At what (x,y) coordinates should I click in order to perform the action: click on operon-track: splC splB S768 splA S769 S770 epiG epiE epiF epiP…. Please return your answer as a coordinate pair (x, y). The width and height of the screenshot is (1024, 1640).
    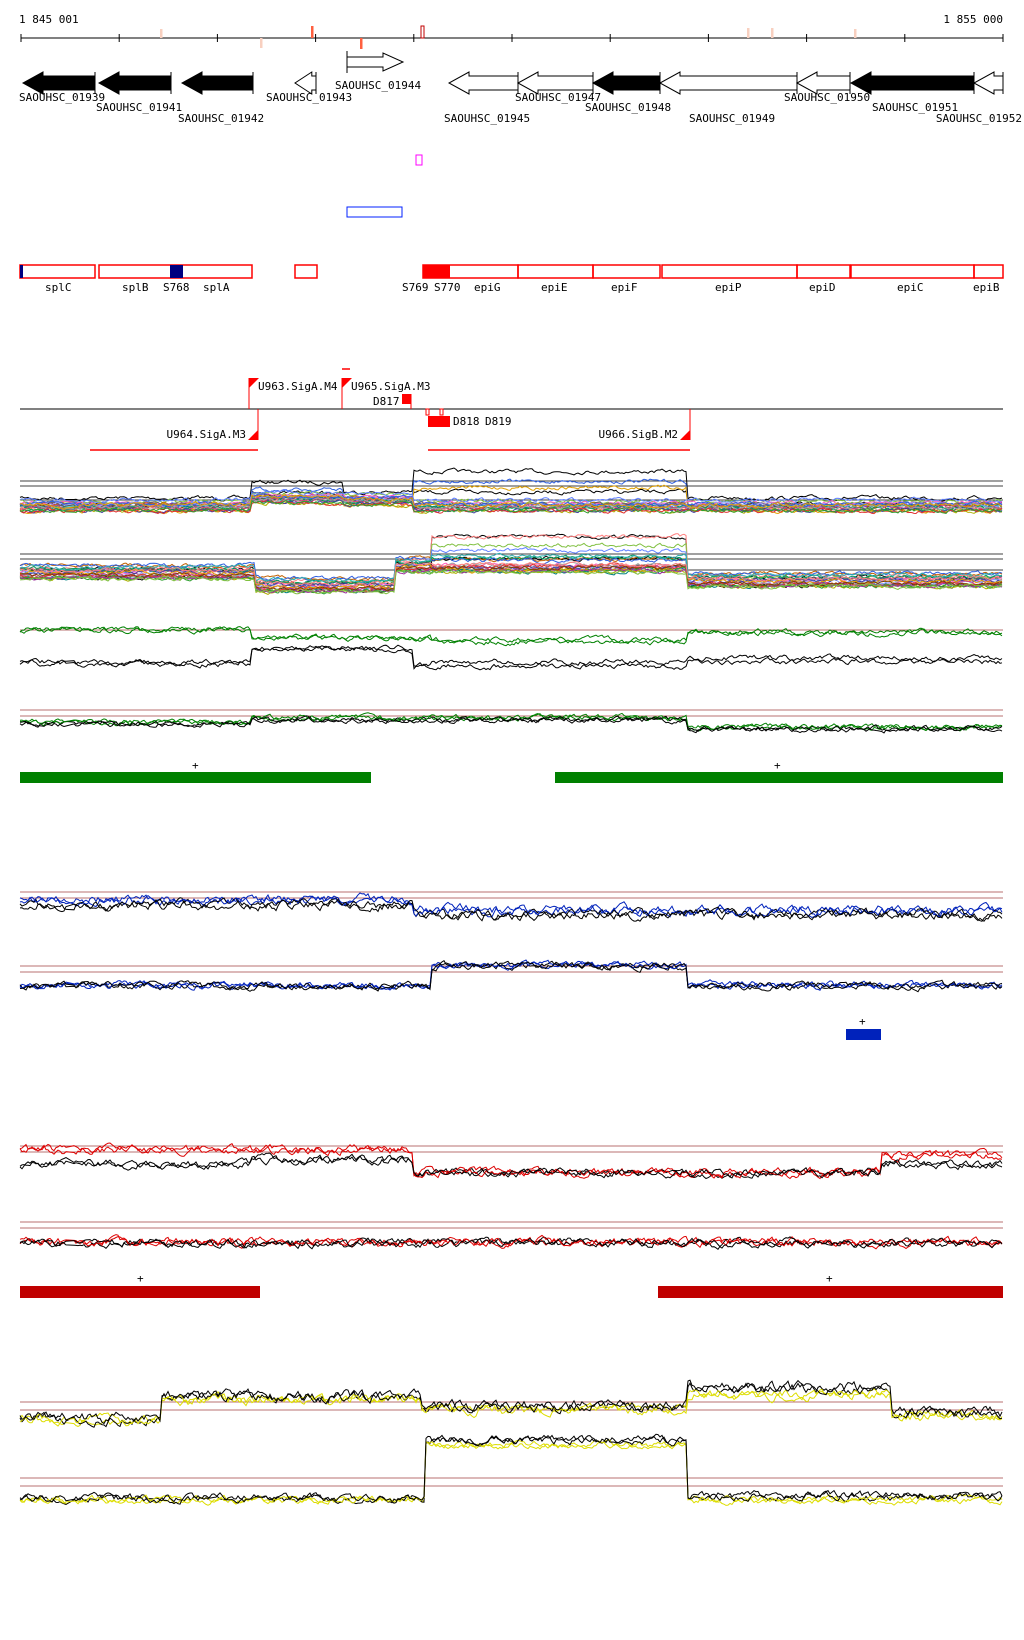
    Looking at the image, I should click on (511, 279).